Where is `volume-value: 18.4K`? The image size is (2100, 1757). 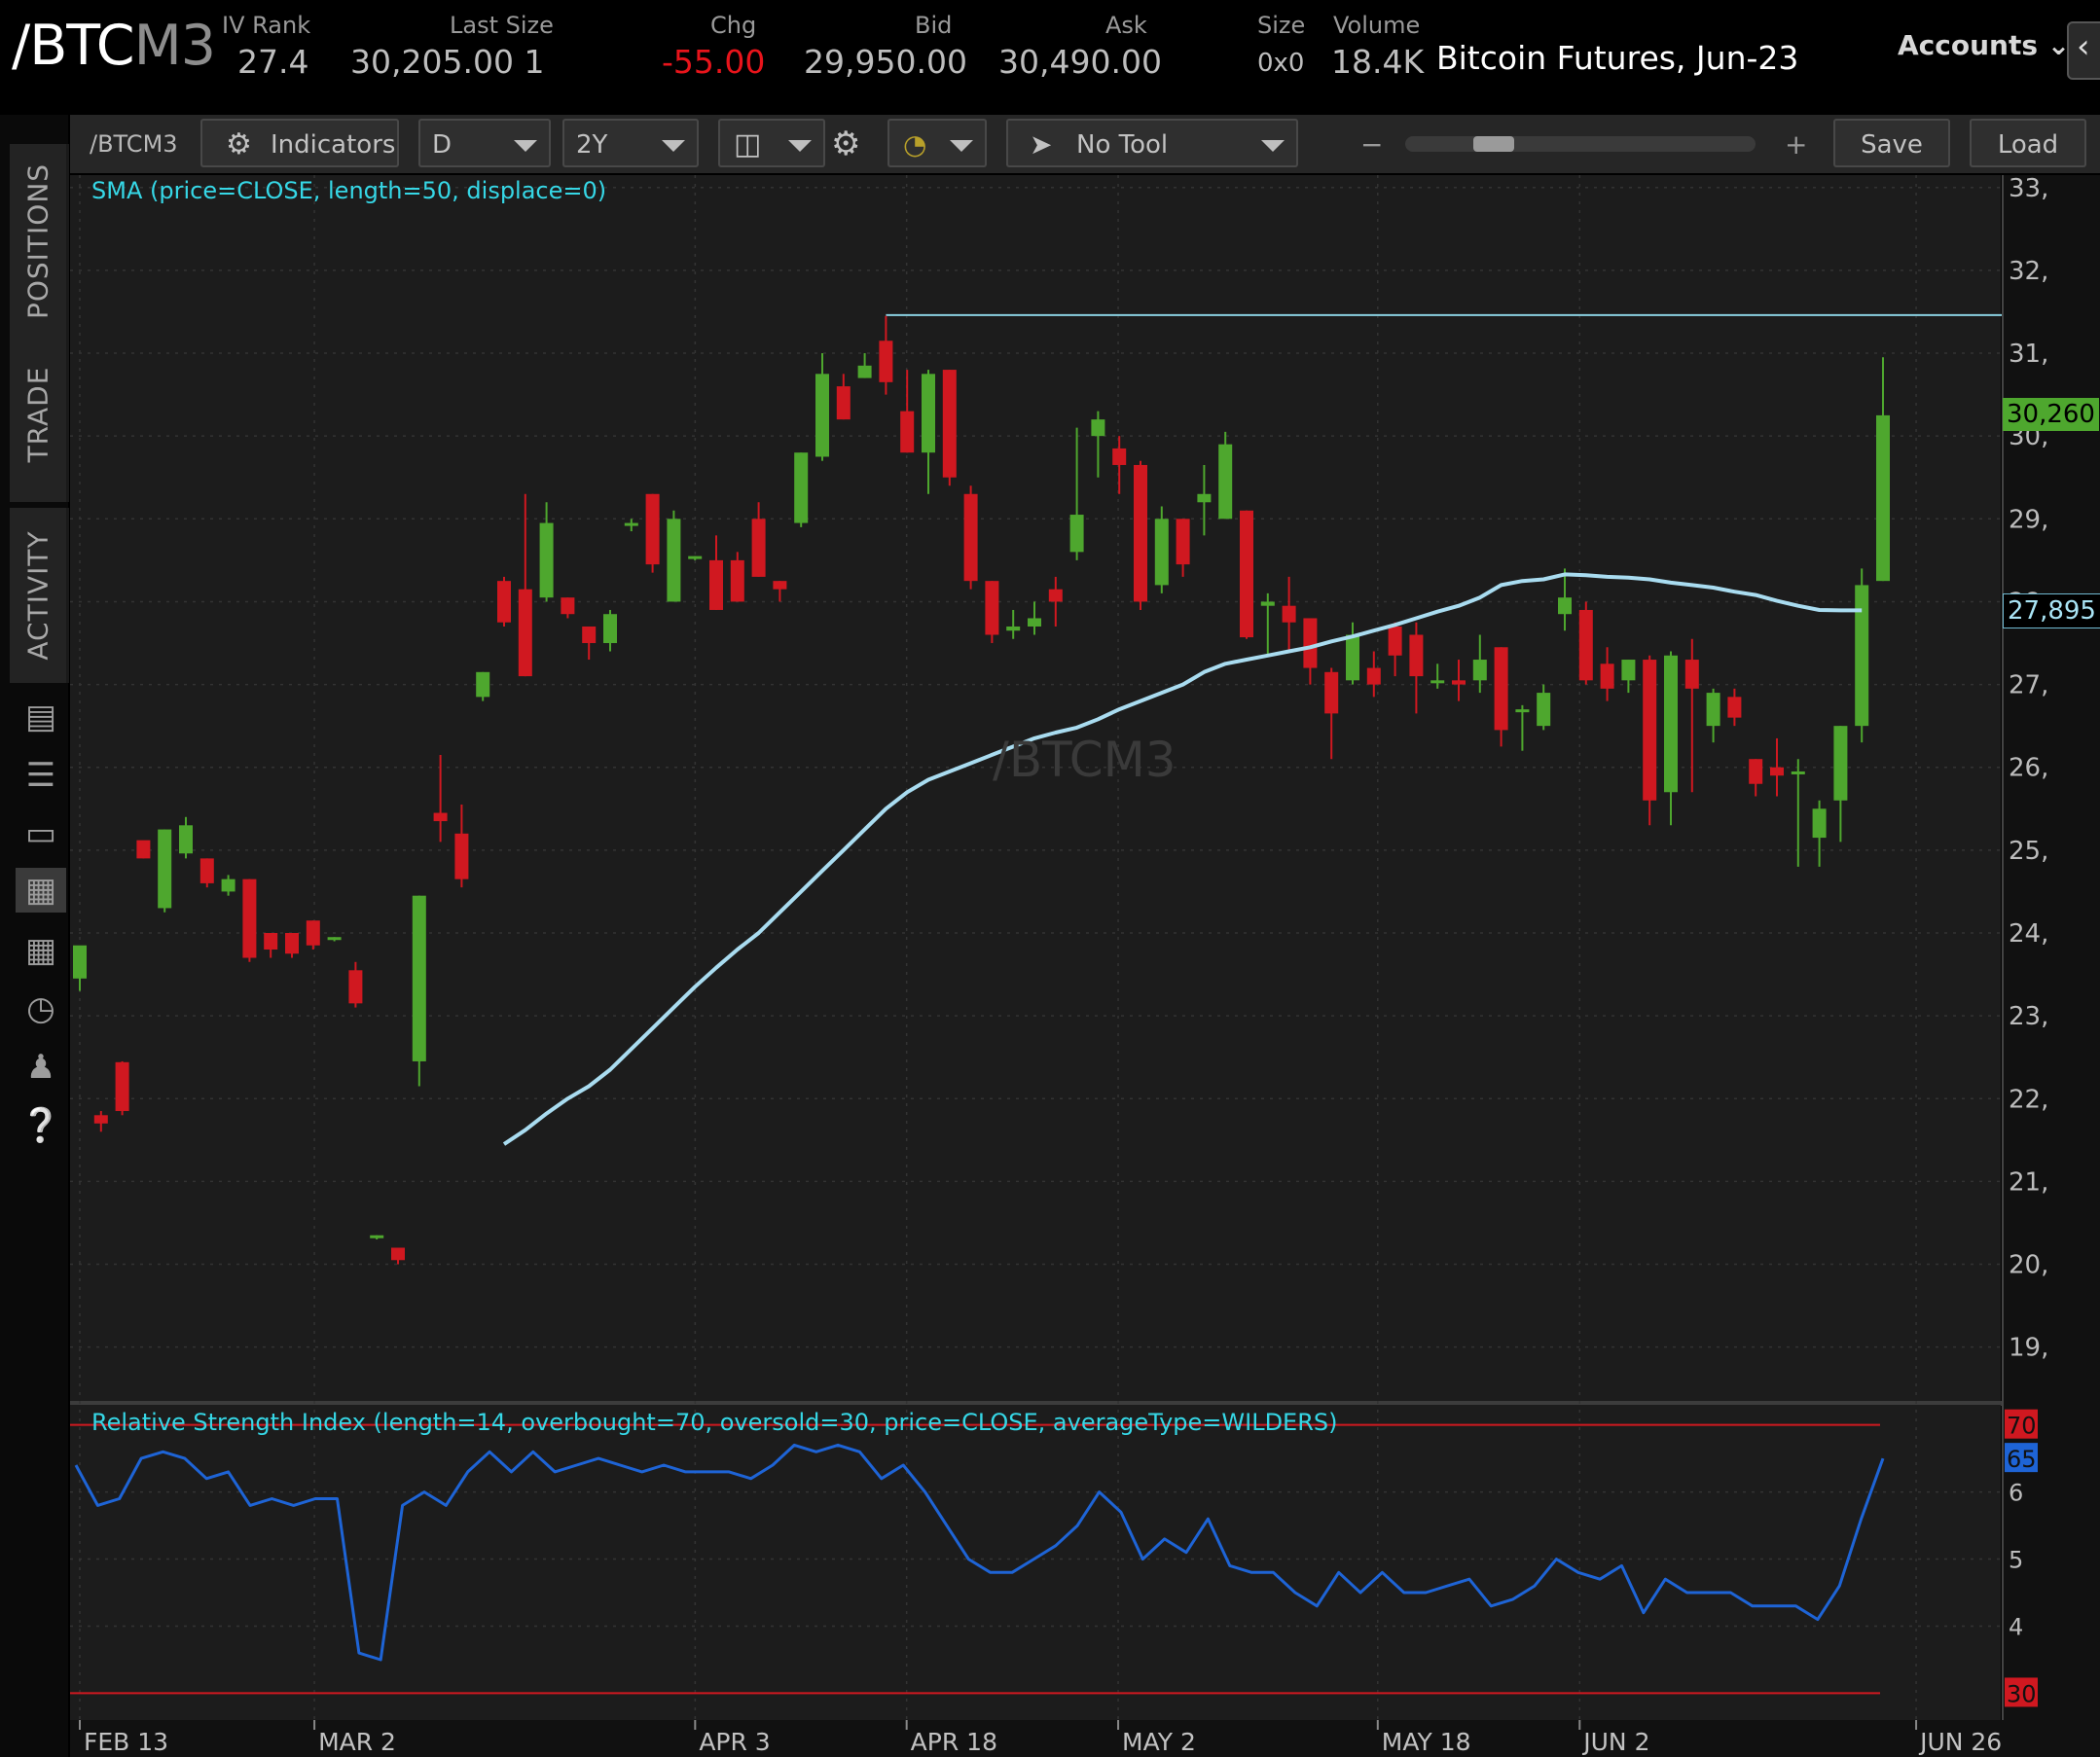 volume-value: 18.4K is located at coordinates (1378, 62).